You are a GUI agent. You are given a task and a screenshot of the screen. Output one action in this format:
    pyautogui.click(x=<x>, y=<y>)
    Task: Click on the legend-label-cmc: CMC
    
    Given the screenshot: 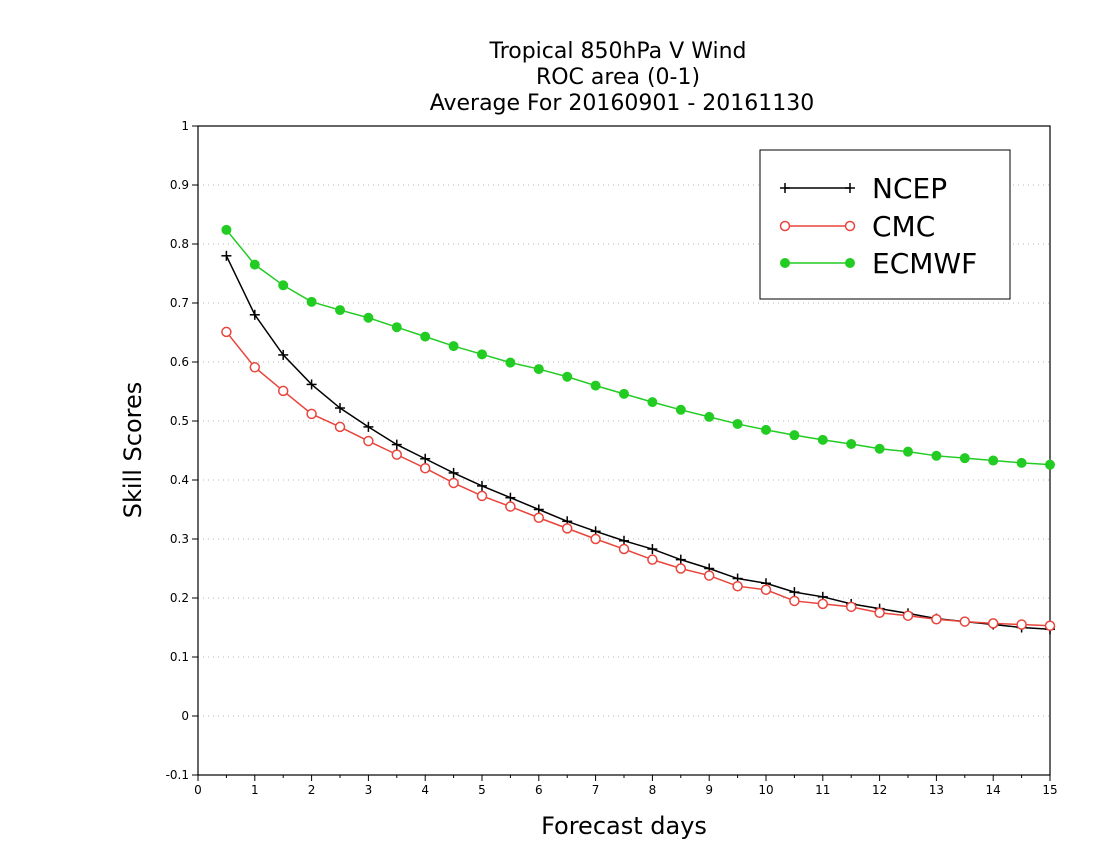 What is the action you would take?
    pyautogui.click(x=903, y=226)
    